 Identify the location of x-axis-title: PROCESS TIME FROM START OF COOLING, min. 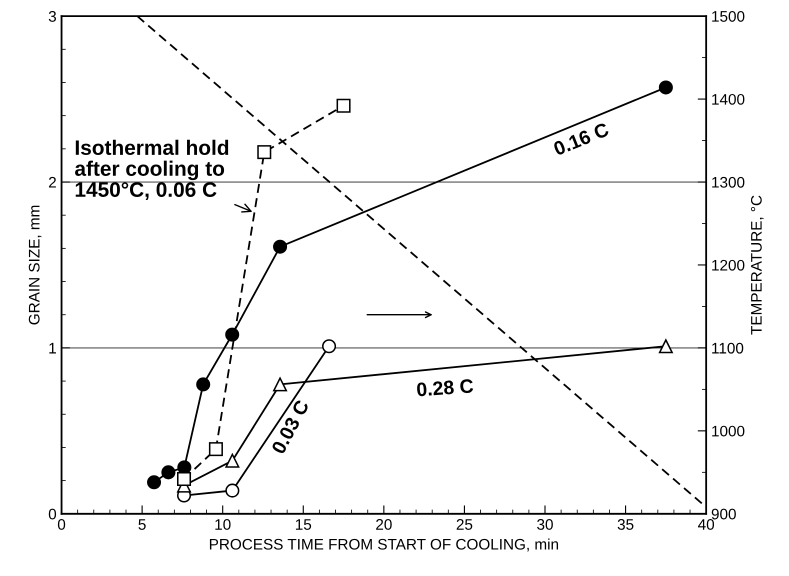
(384, 545).